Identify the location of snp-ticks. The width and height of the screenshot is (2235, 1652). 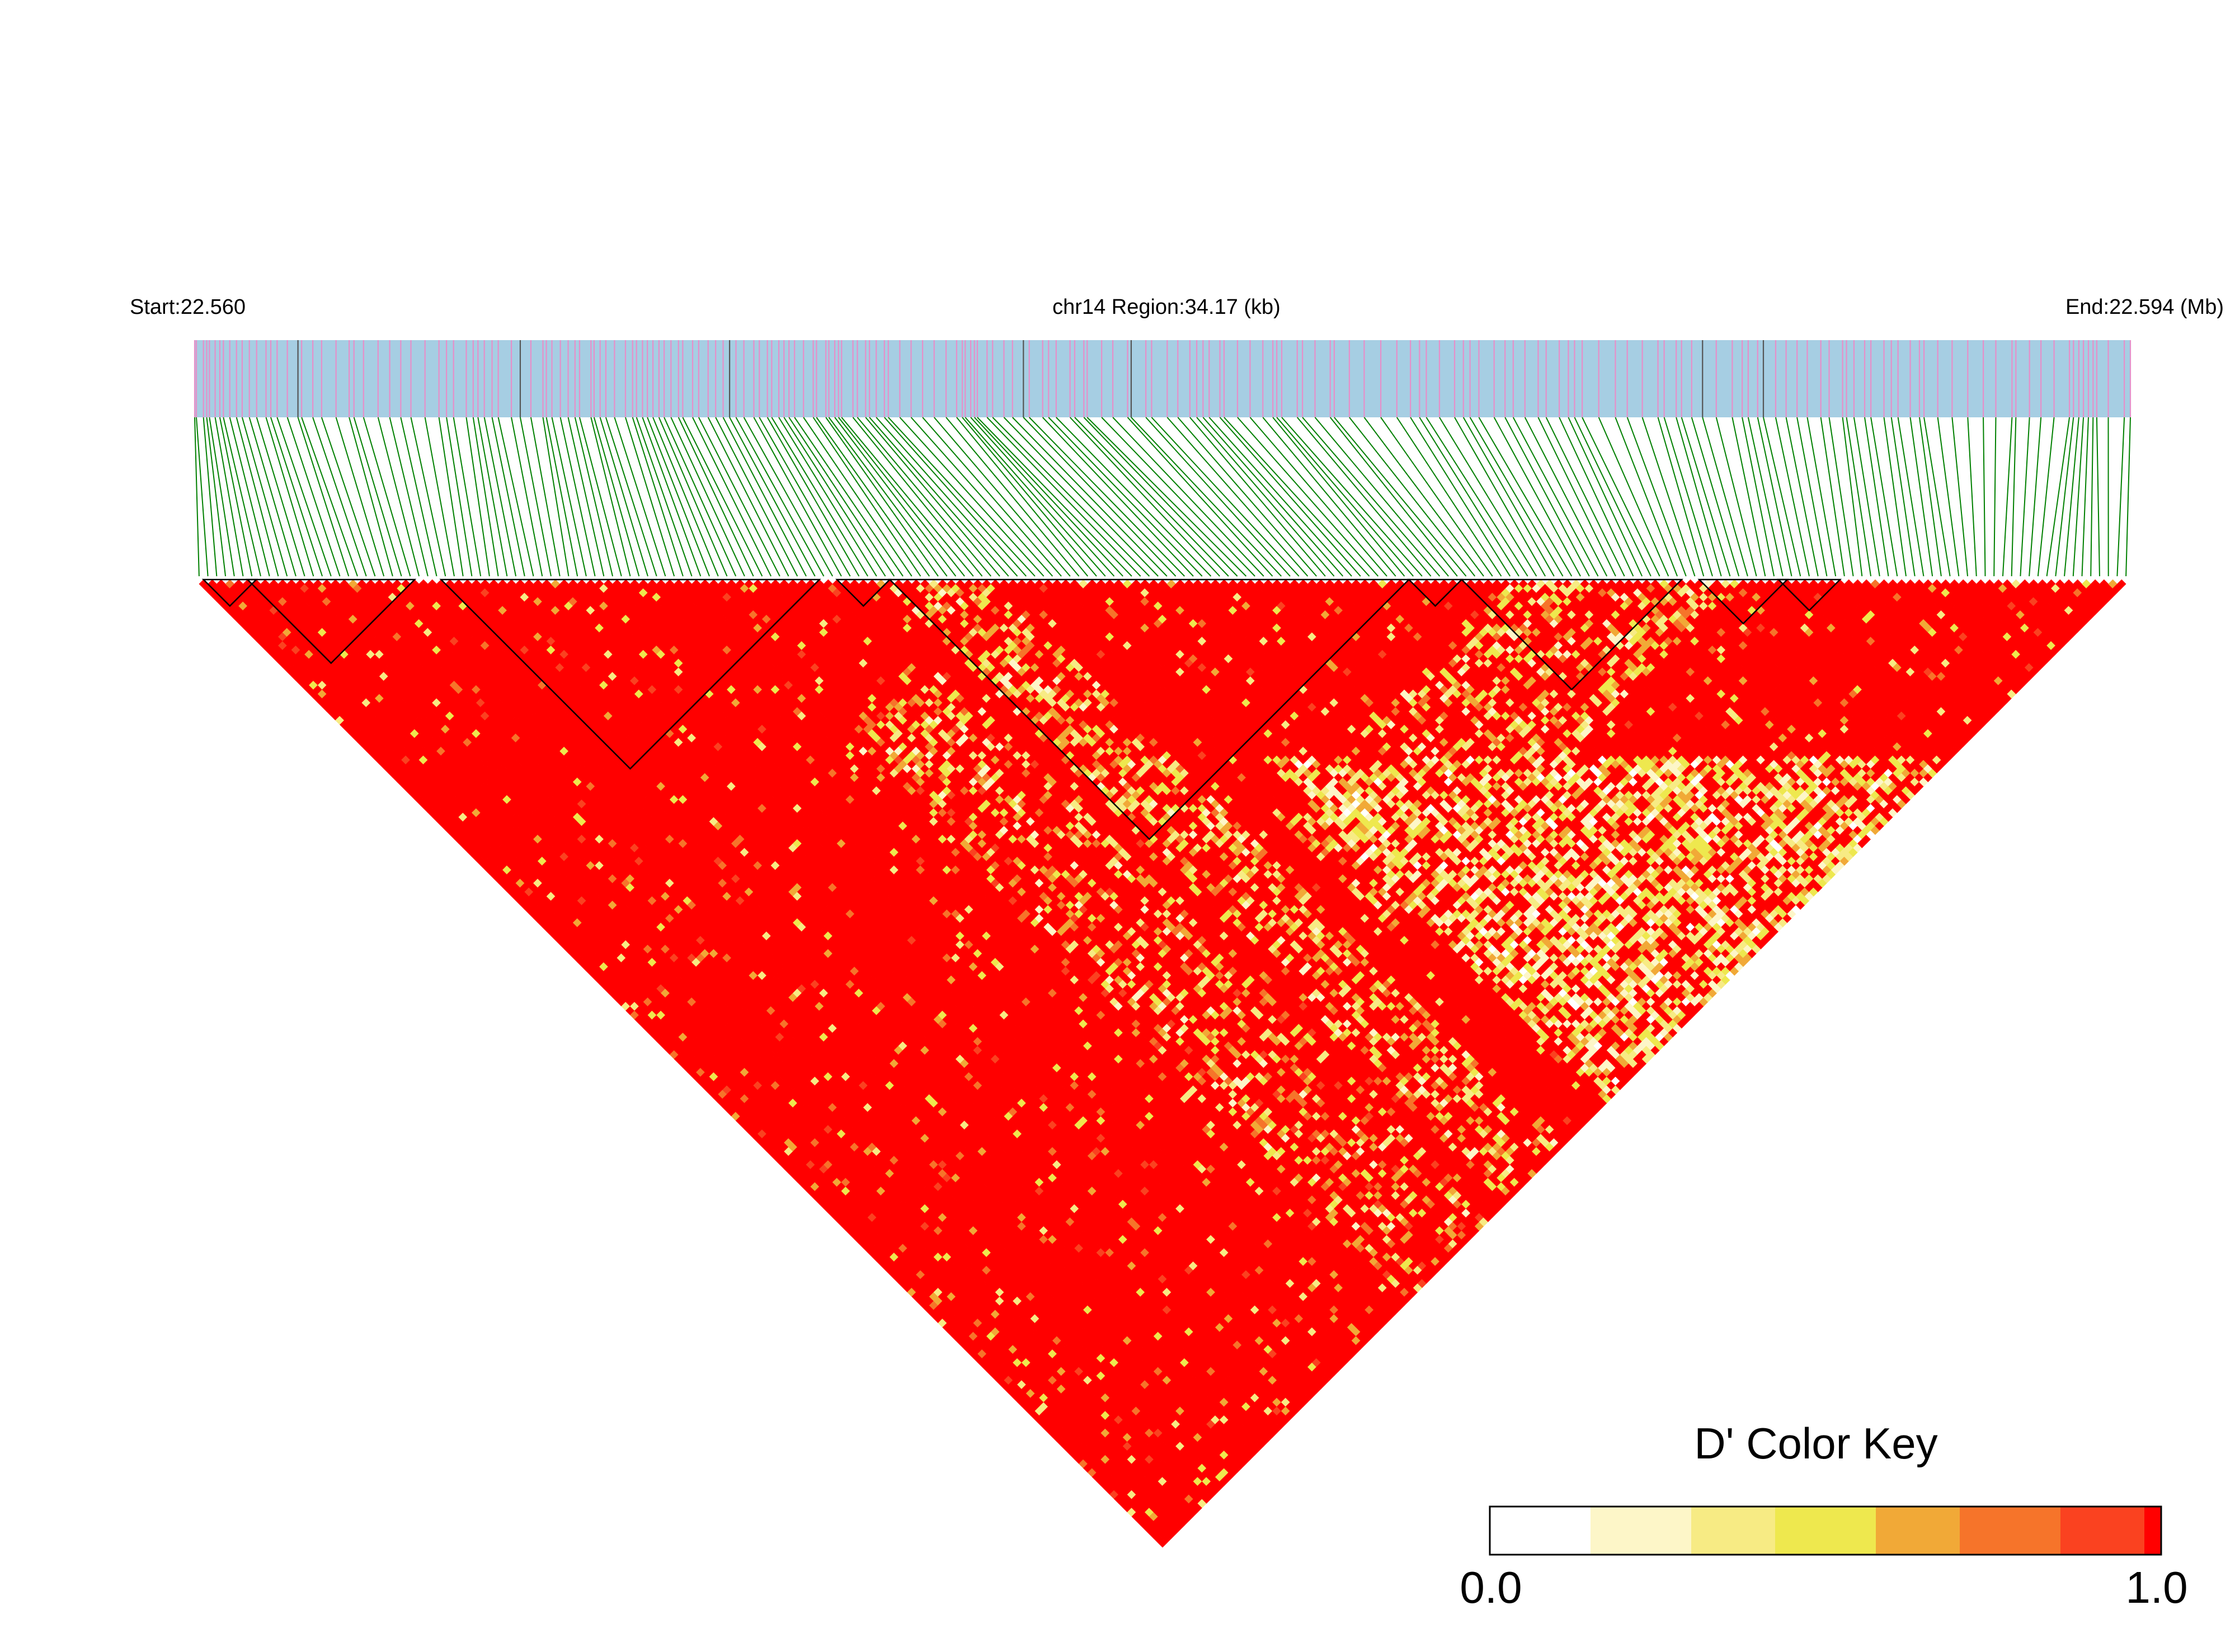
(1163, 379).